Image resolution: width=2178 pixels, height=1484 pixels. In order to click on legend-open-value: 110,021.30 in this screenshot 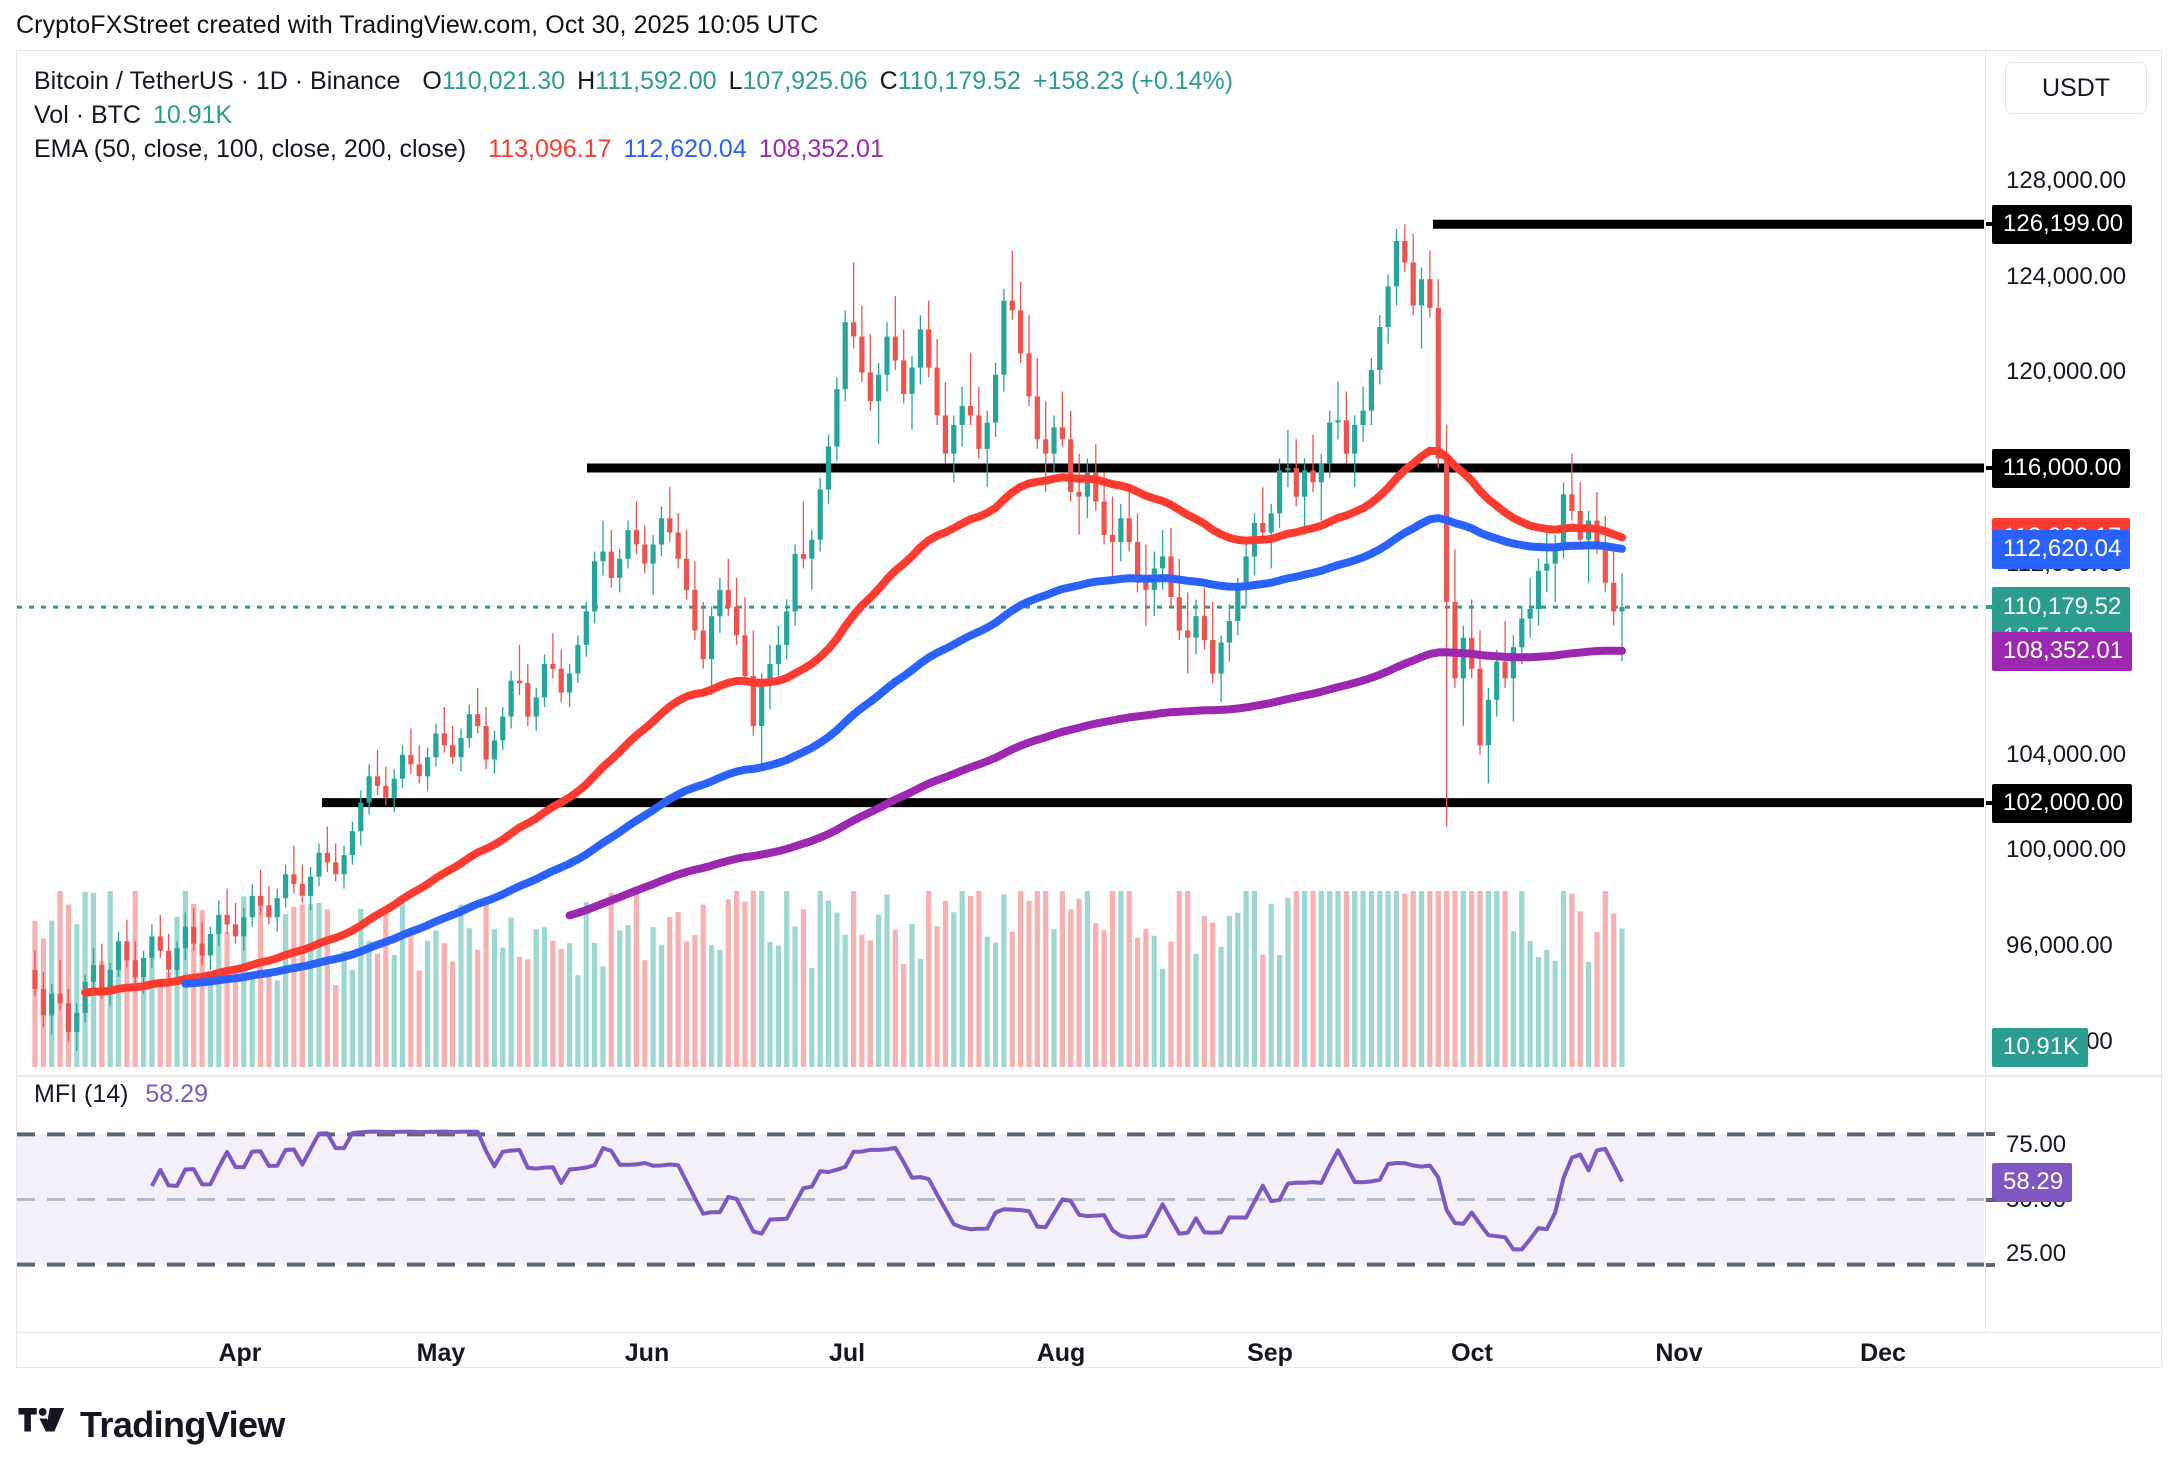, I will do `click(503, 81)`.